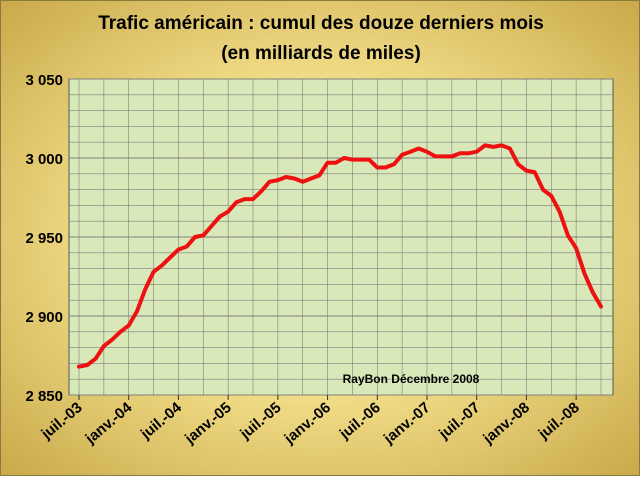 The height and width of the screenshot is (477, 640). What do you see at coordinates (559, 421) in the screenshot?
I see `x-tick-label: juil.-08` at bounding box center [559, 421].